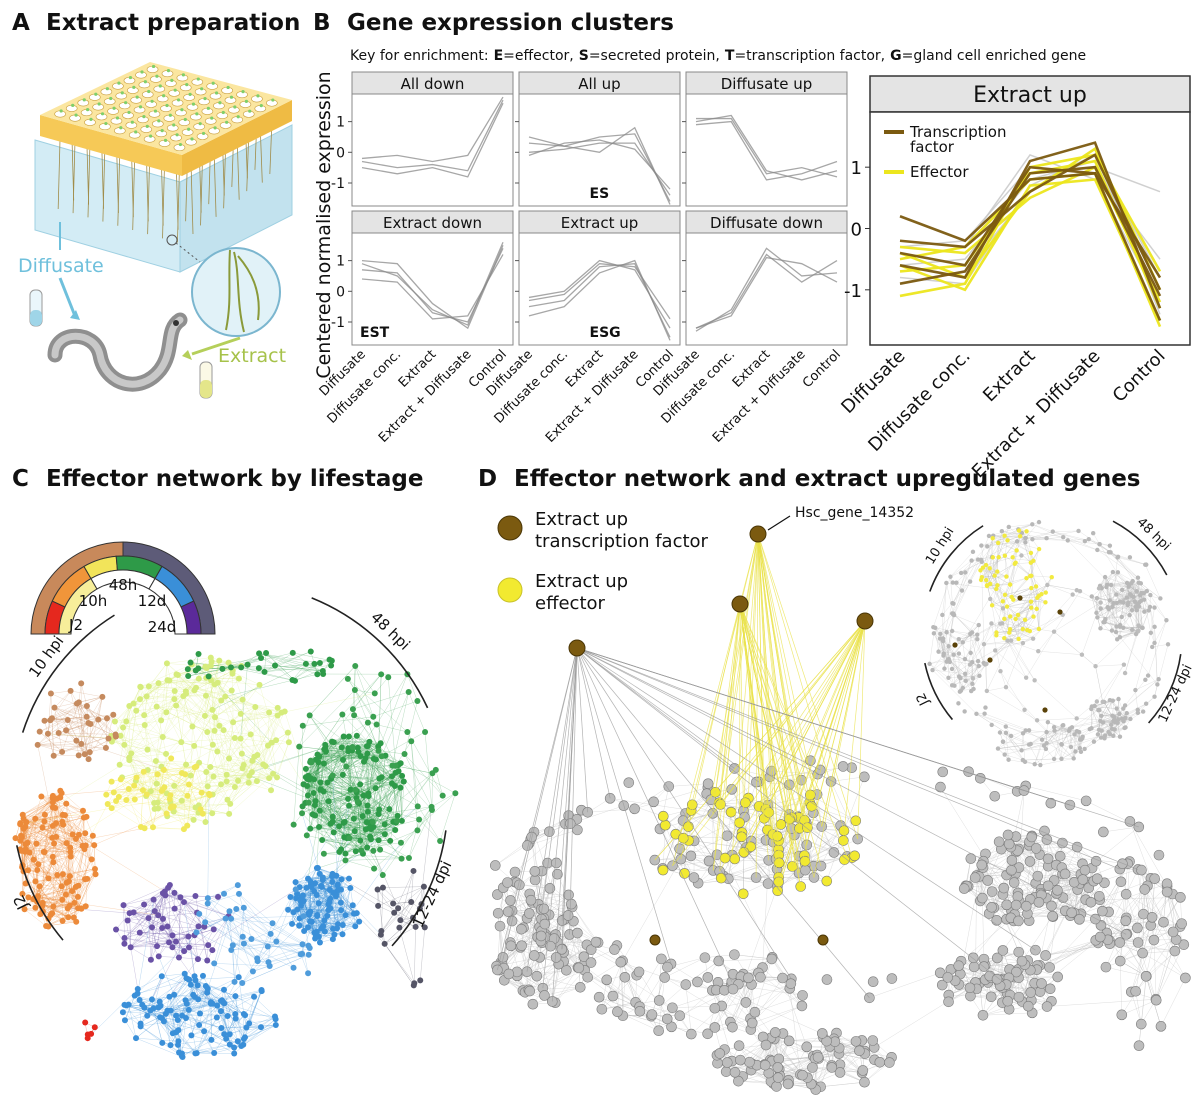 The height and width of the screenshot is (1096, 1201). I want to click on y-tick-label: -1, so click(338, 323).